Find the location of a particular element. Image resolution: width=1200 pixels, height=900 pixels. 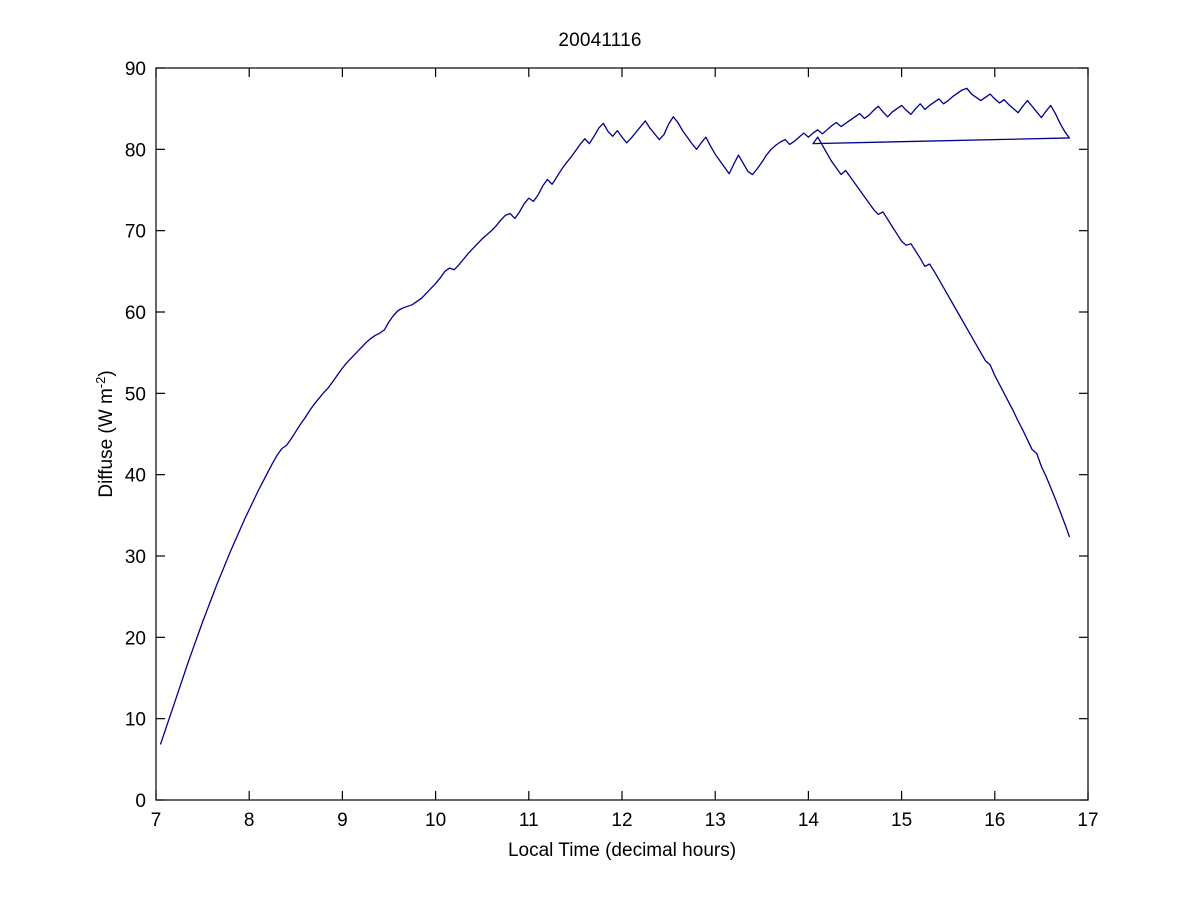

y-axis-title: Diffuse (W m-2) is located at coordinates (105, 433).